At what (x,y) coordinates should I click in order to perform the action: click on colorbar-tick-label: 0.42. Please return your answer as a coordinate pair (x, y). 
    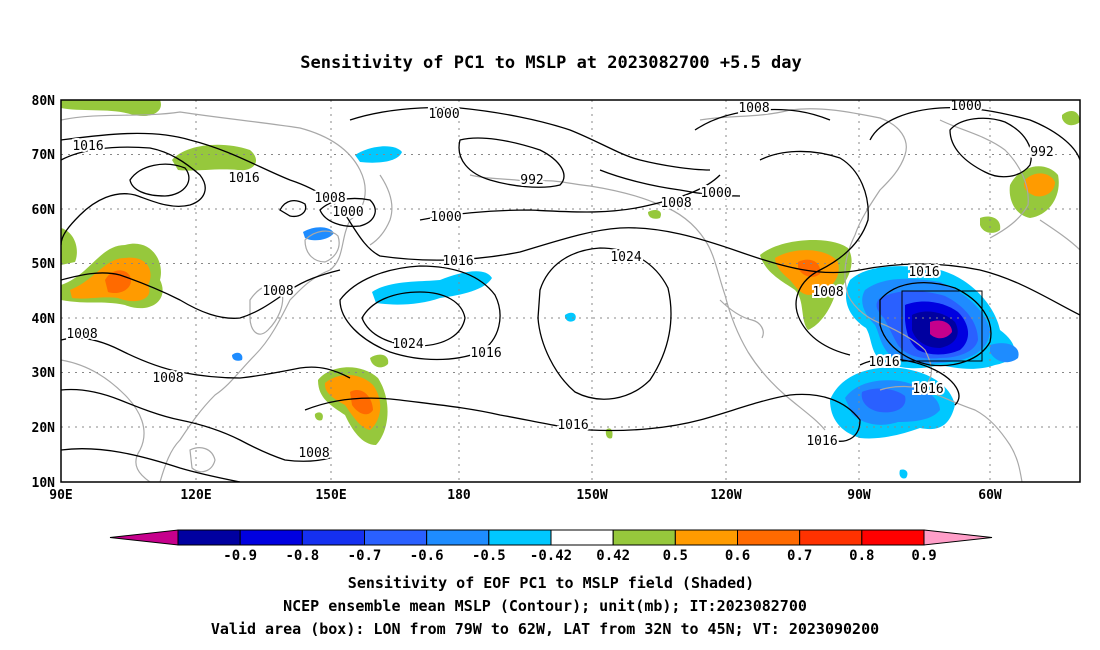
    Looking at the image, I should click on (613, 556).